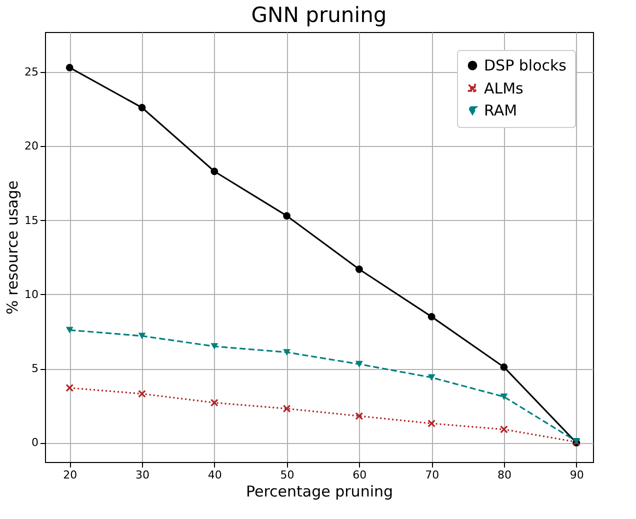 The height and width of the screenshot is (519, 636). Describe the element at coordinates (359, 475) in the screenshot. I see `x-tick-label: 60` at that location.